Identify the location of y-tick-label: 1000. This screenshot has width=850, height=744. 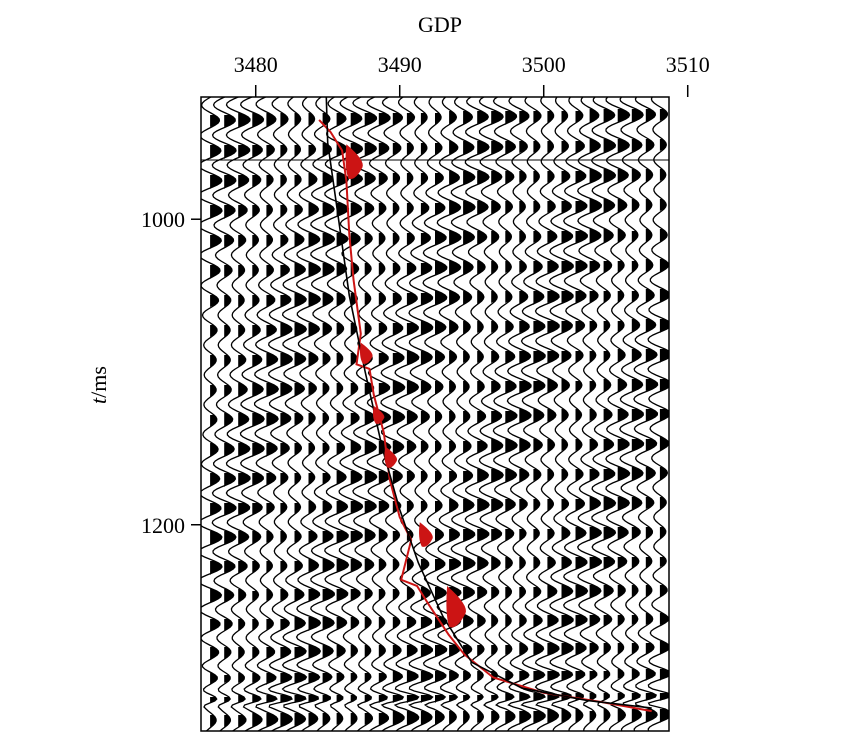
(163, 219).